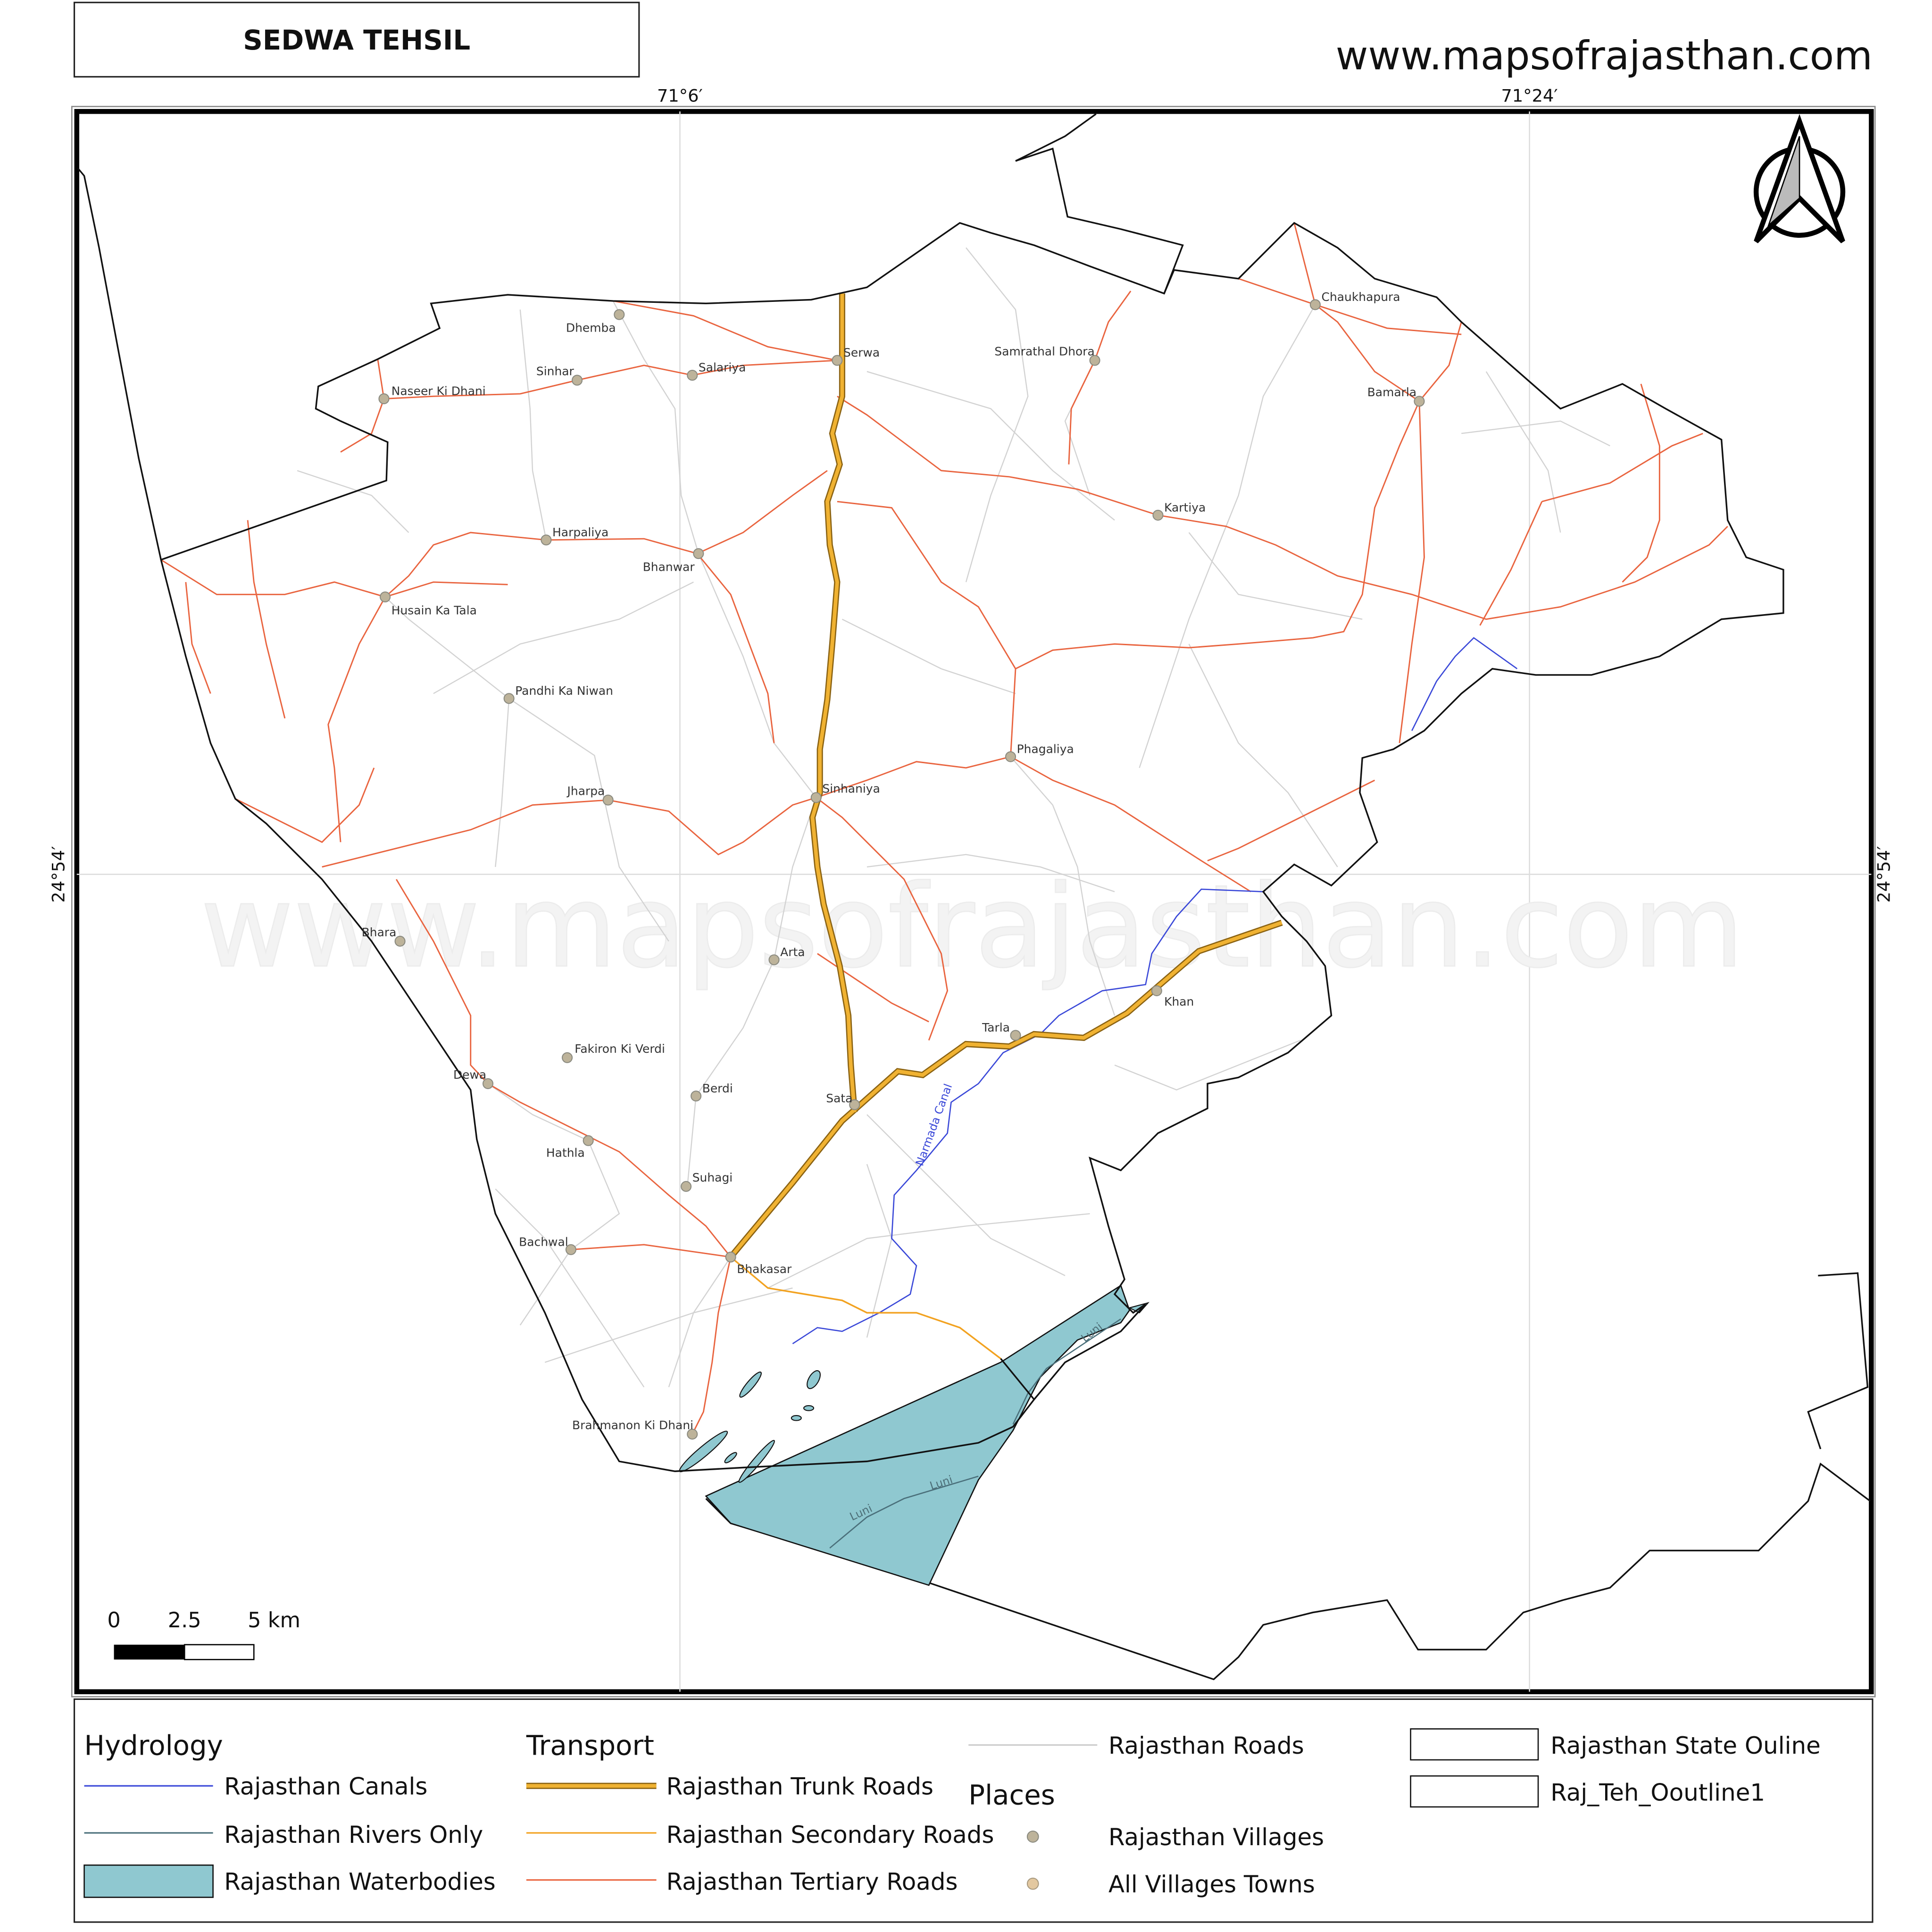  I want to click on place-label: Salariya, so click(723, 368).